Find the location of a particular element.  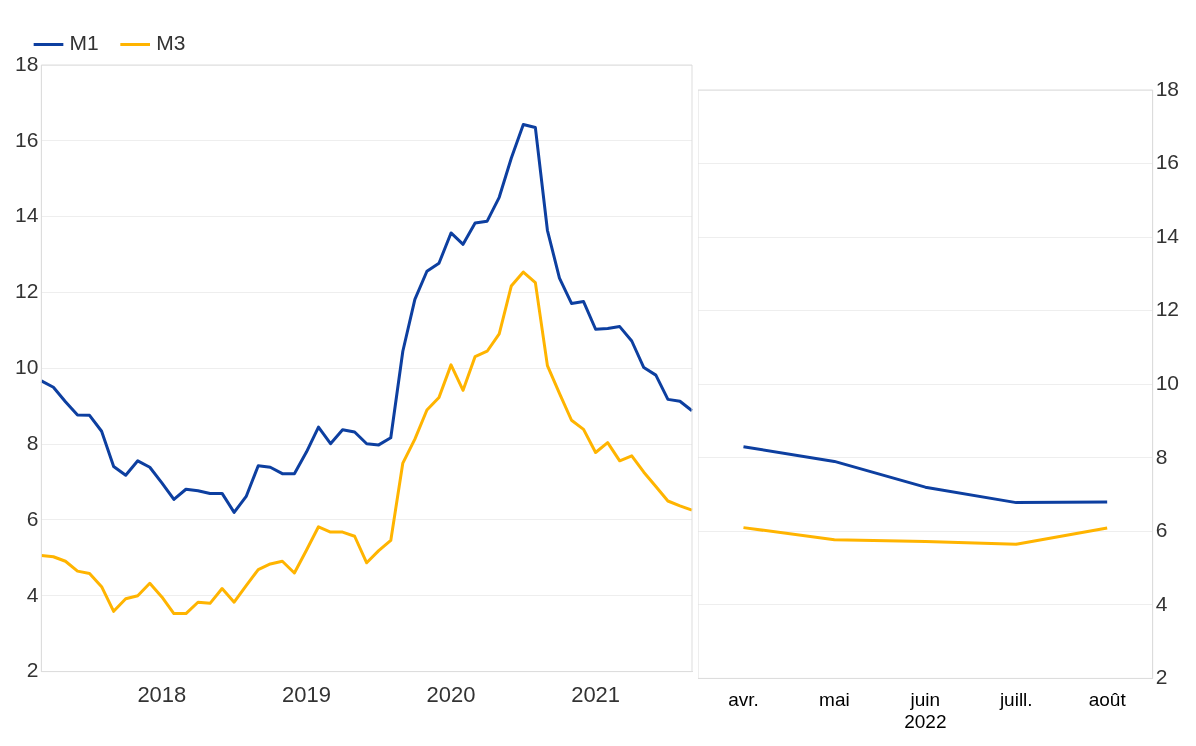

x-tick-label: 2020 is located at coordinates (451, 694).